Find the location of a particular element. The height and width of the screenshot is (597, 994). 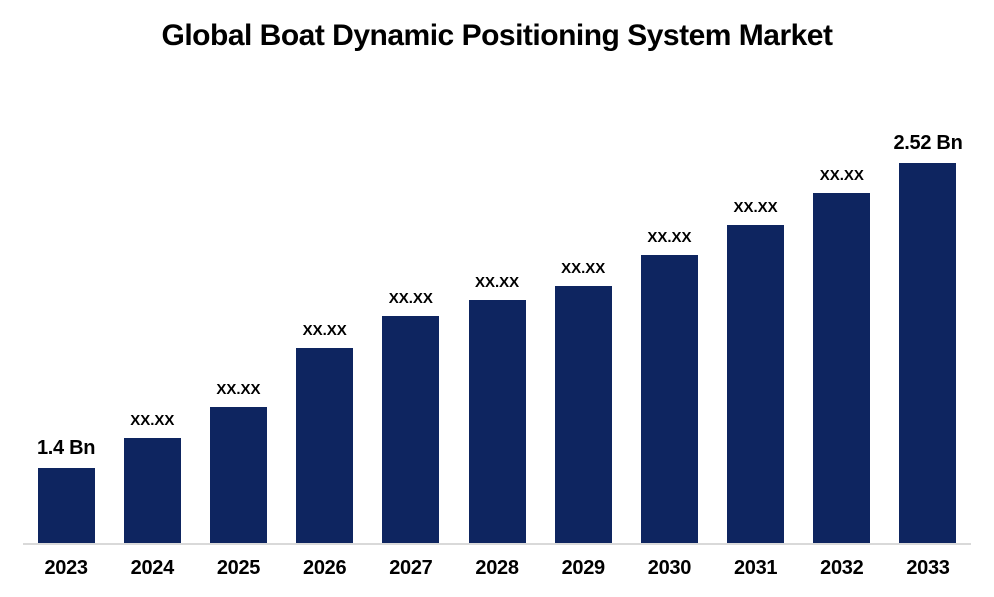

bar-column: 1.4 Bn is located at coordinates (66, 271).